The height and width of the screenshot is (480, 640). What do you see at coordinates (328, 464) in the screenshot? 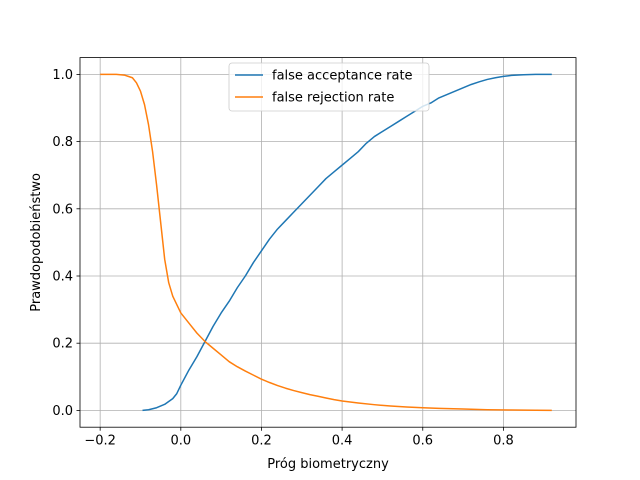
I see `x-axis-label: Próg biometryczny` at bounding box center [328, 464].